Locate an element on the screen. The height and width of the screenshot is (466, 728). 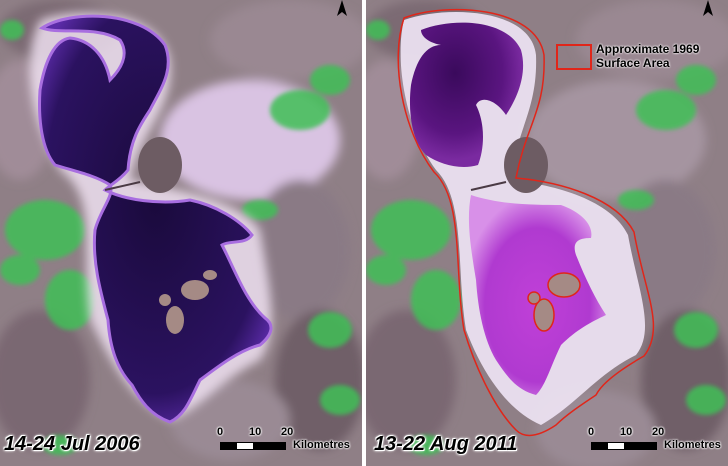
date-label: 13-22 Aug 2011 is located at coordinates (446, 444).